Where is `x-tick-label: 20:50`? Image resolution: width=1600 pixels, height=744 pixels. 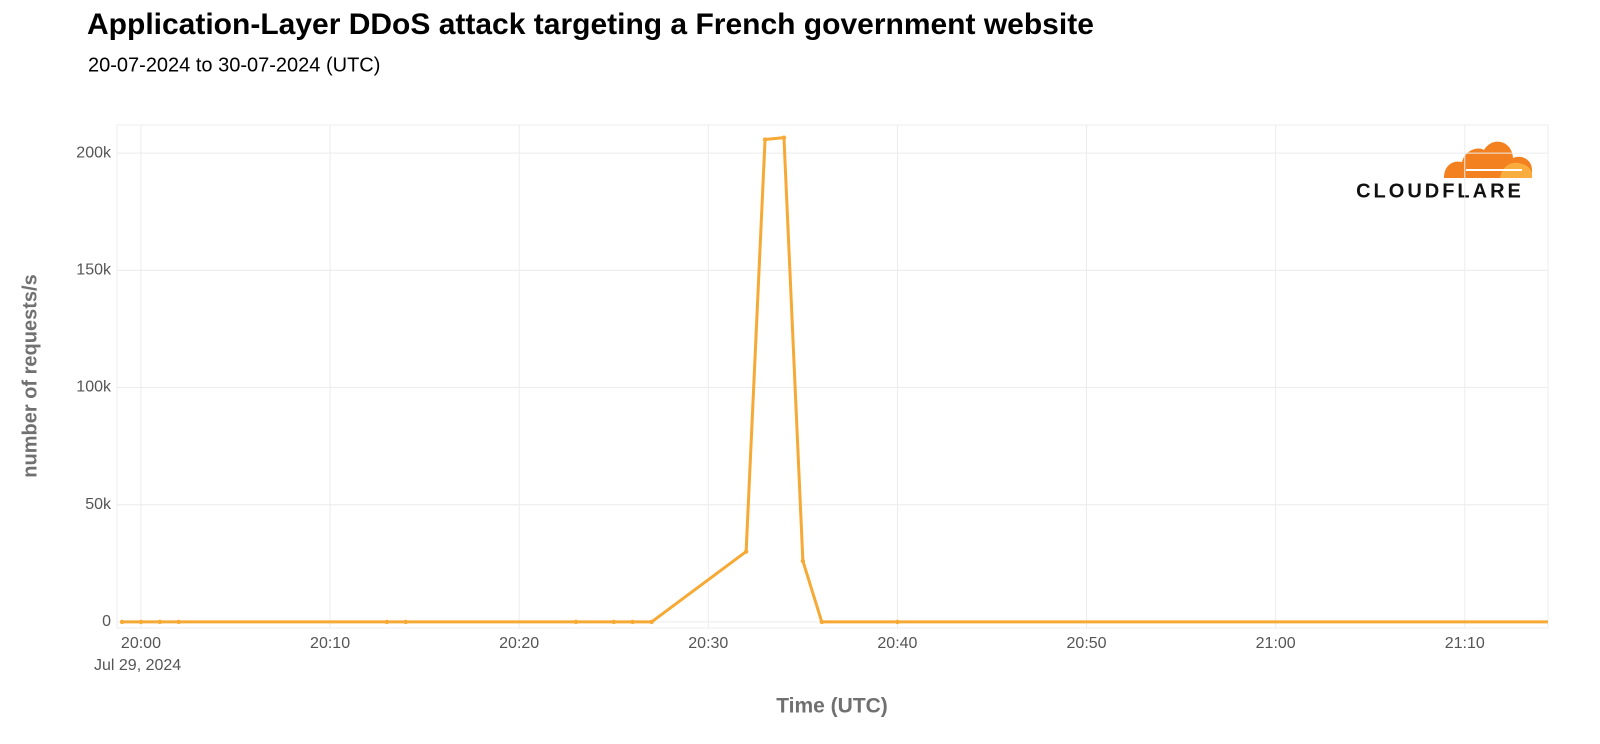 x-tick-label: 20:50 is located at coordinates (1087, 643).